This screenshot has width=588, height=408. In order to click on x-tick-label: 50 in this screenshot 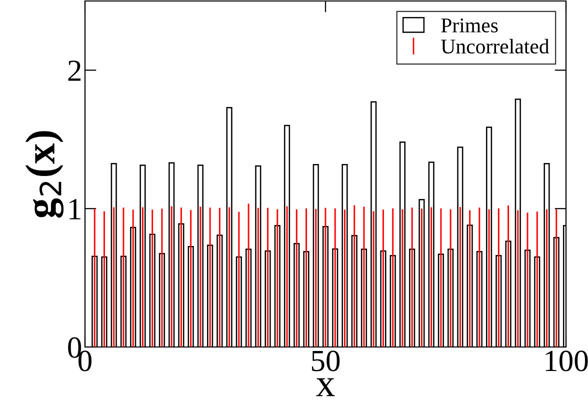, I will do `click(326, 361)`.